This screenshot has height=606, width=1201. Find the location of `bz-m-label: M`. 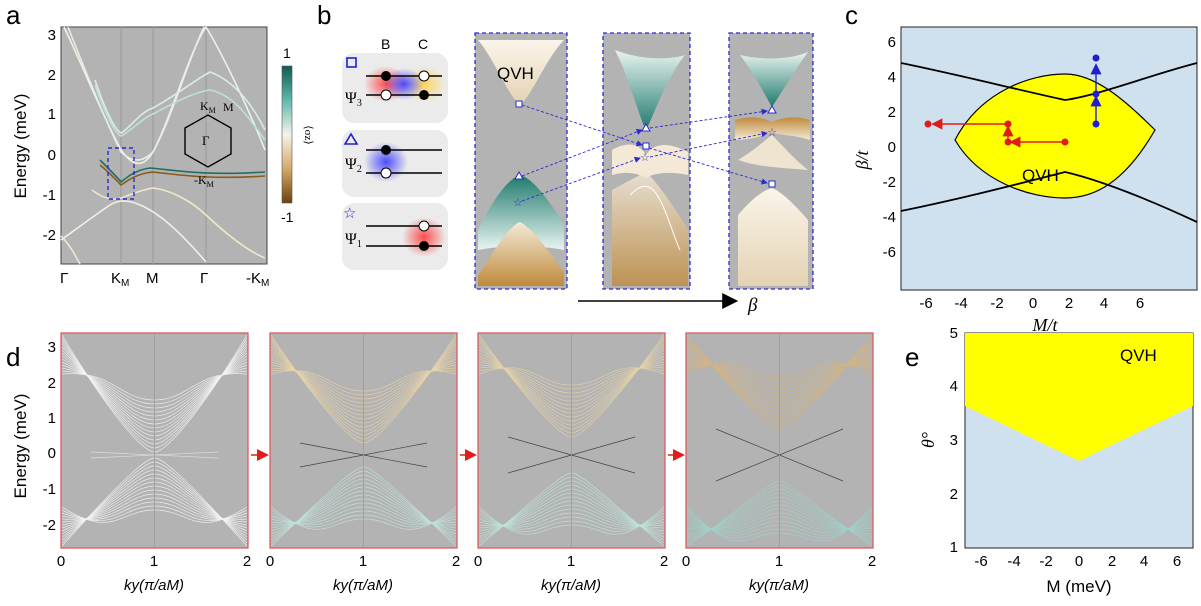

bz-m-label: M is located at coordinates (228, 107).